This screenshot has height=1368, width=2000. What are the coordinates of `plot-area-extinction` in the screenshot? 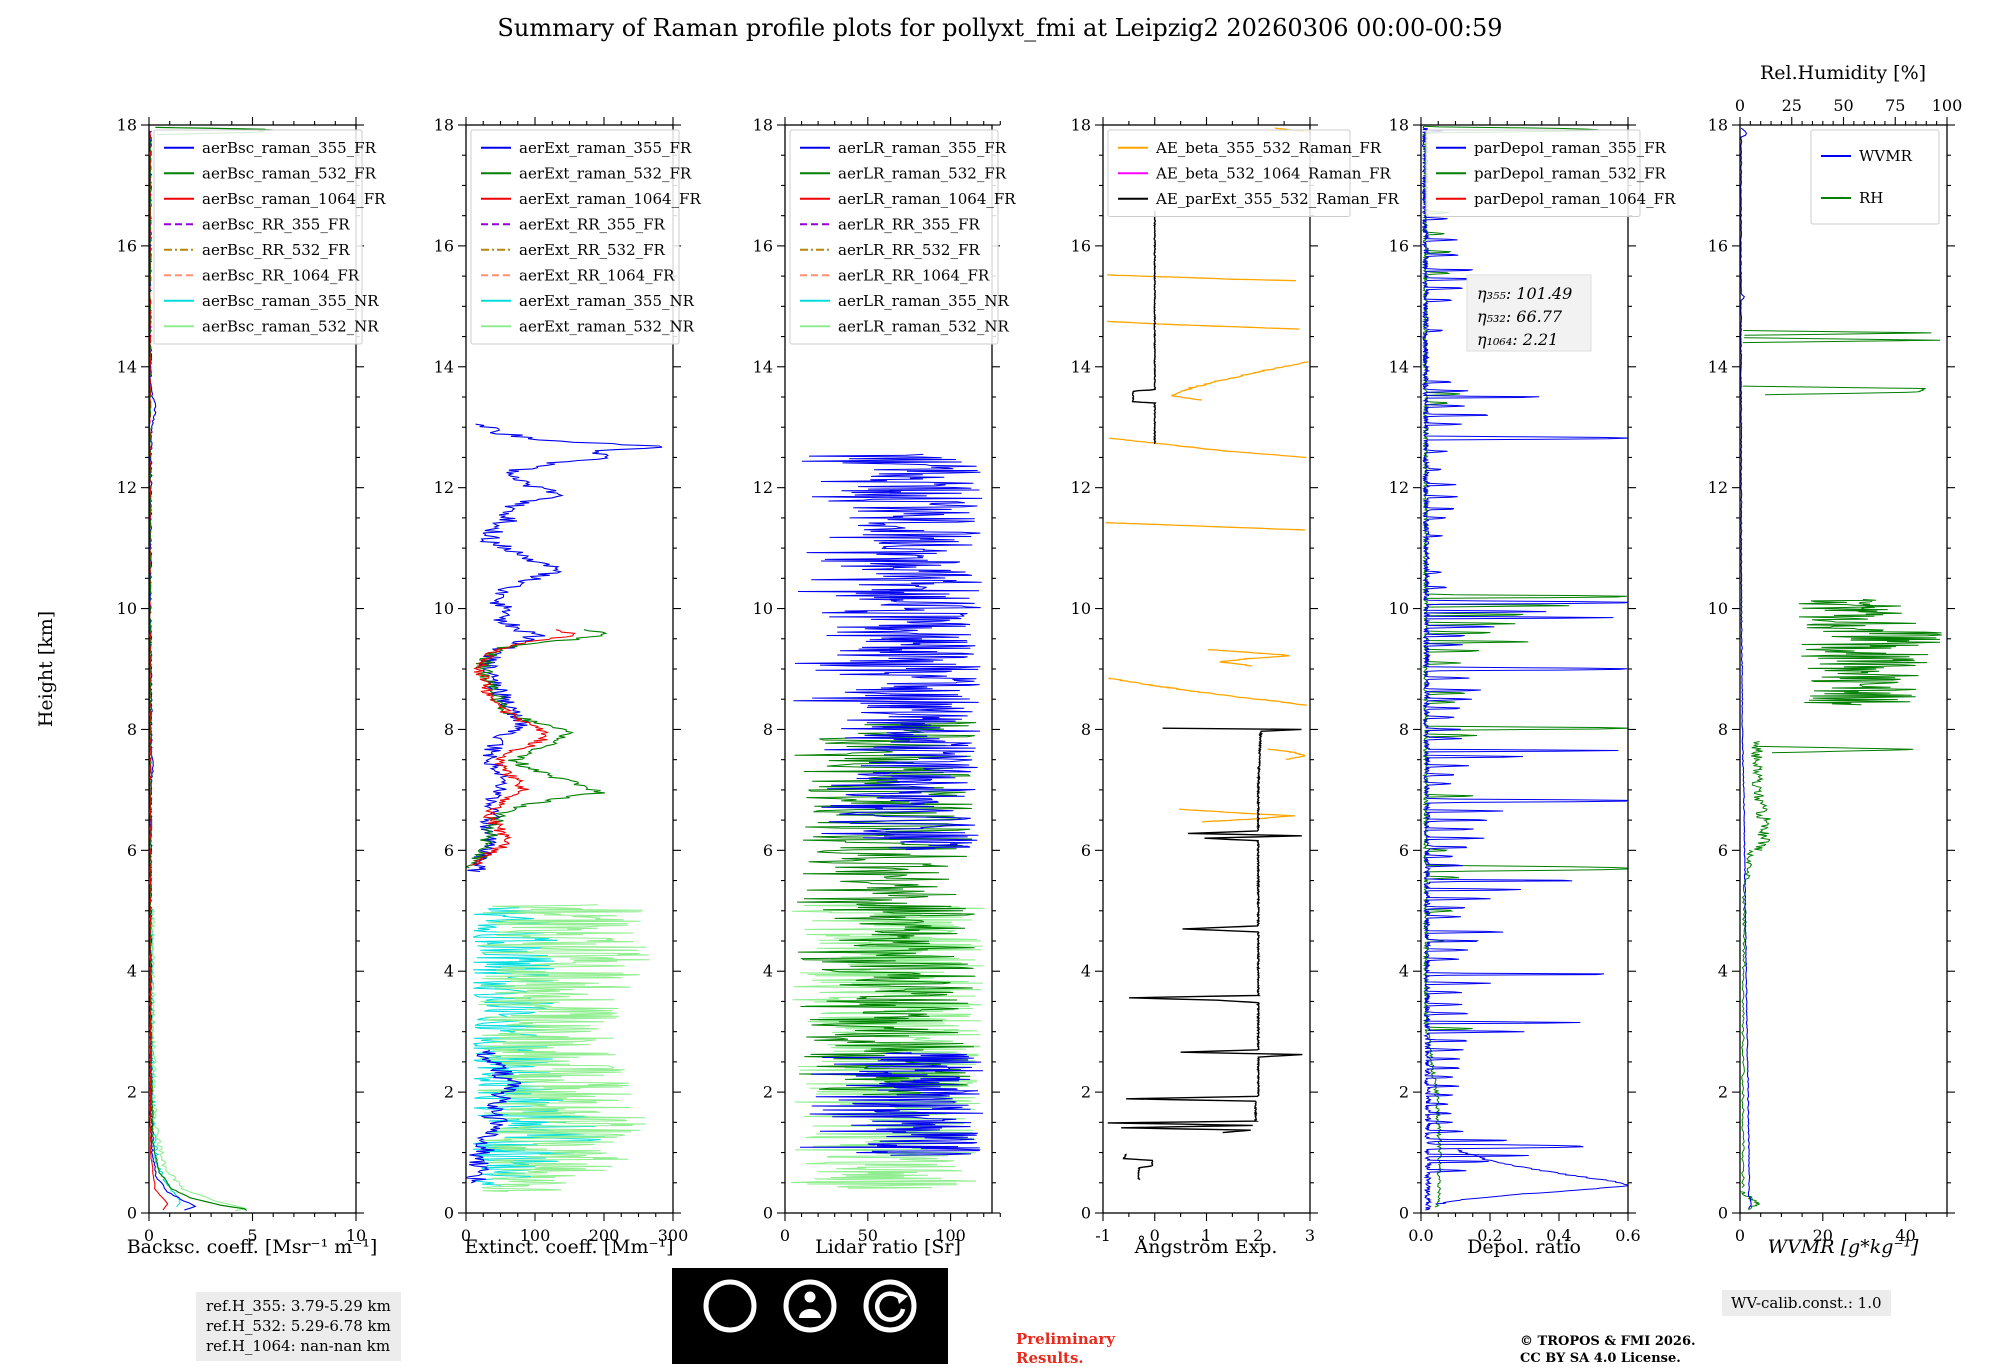 It's located at (564, 807).